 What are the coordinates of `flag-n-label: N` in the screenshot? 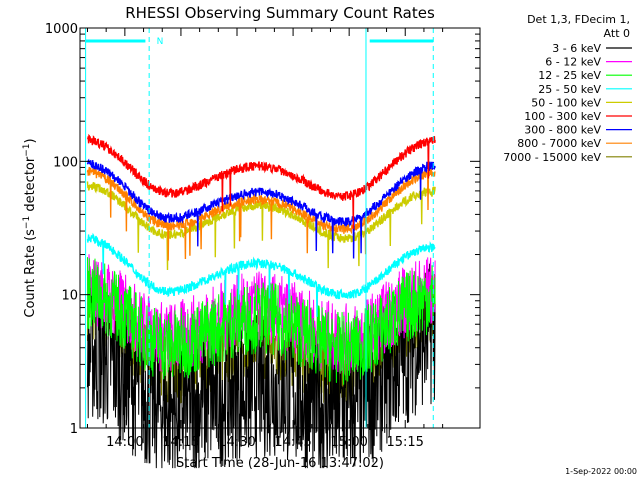 It's located at (160, 42).